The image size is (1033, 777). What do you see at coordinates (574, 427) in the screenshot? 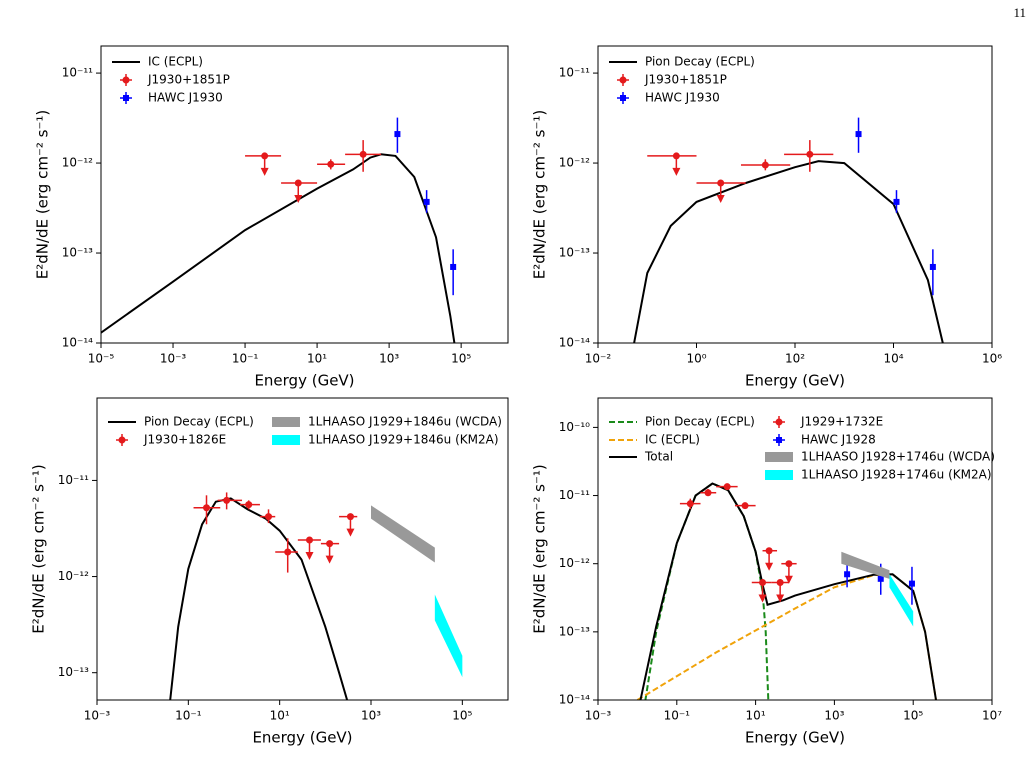
I see `y-tick-label: 10⁻¹⁰` at bounding box center [574, 427].